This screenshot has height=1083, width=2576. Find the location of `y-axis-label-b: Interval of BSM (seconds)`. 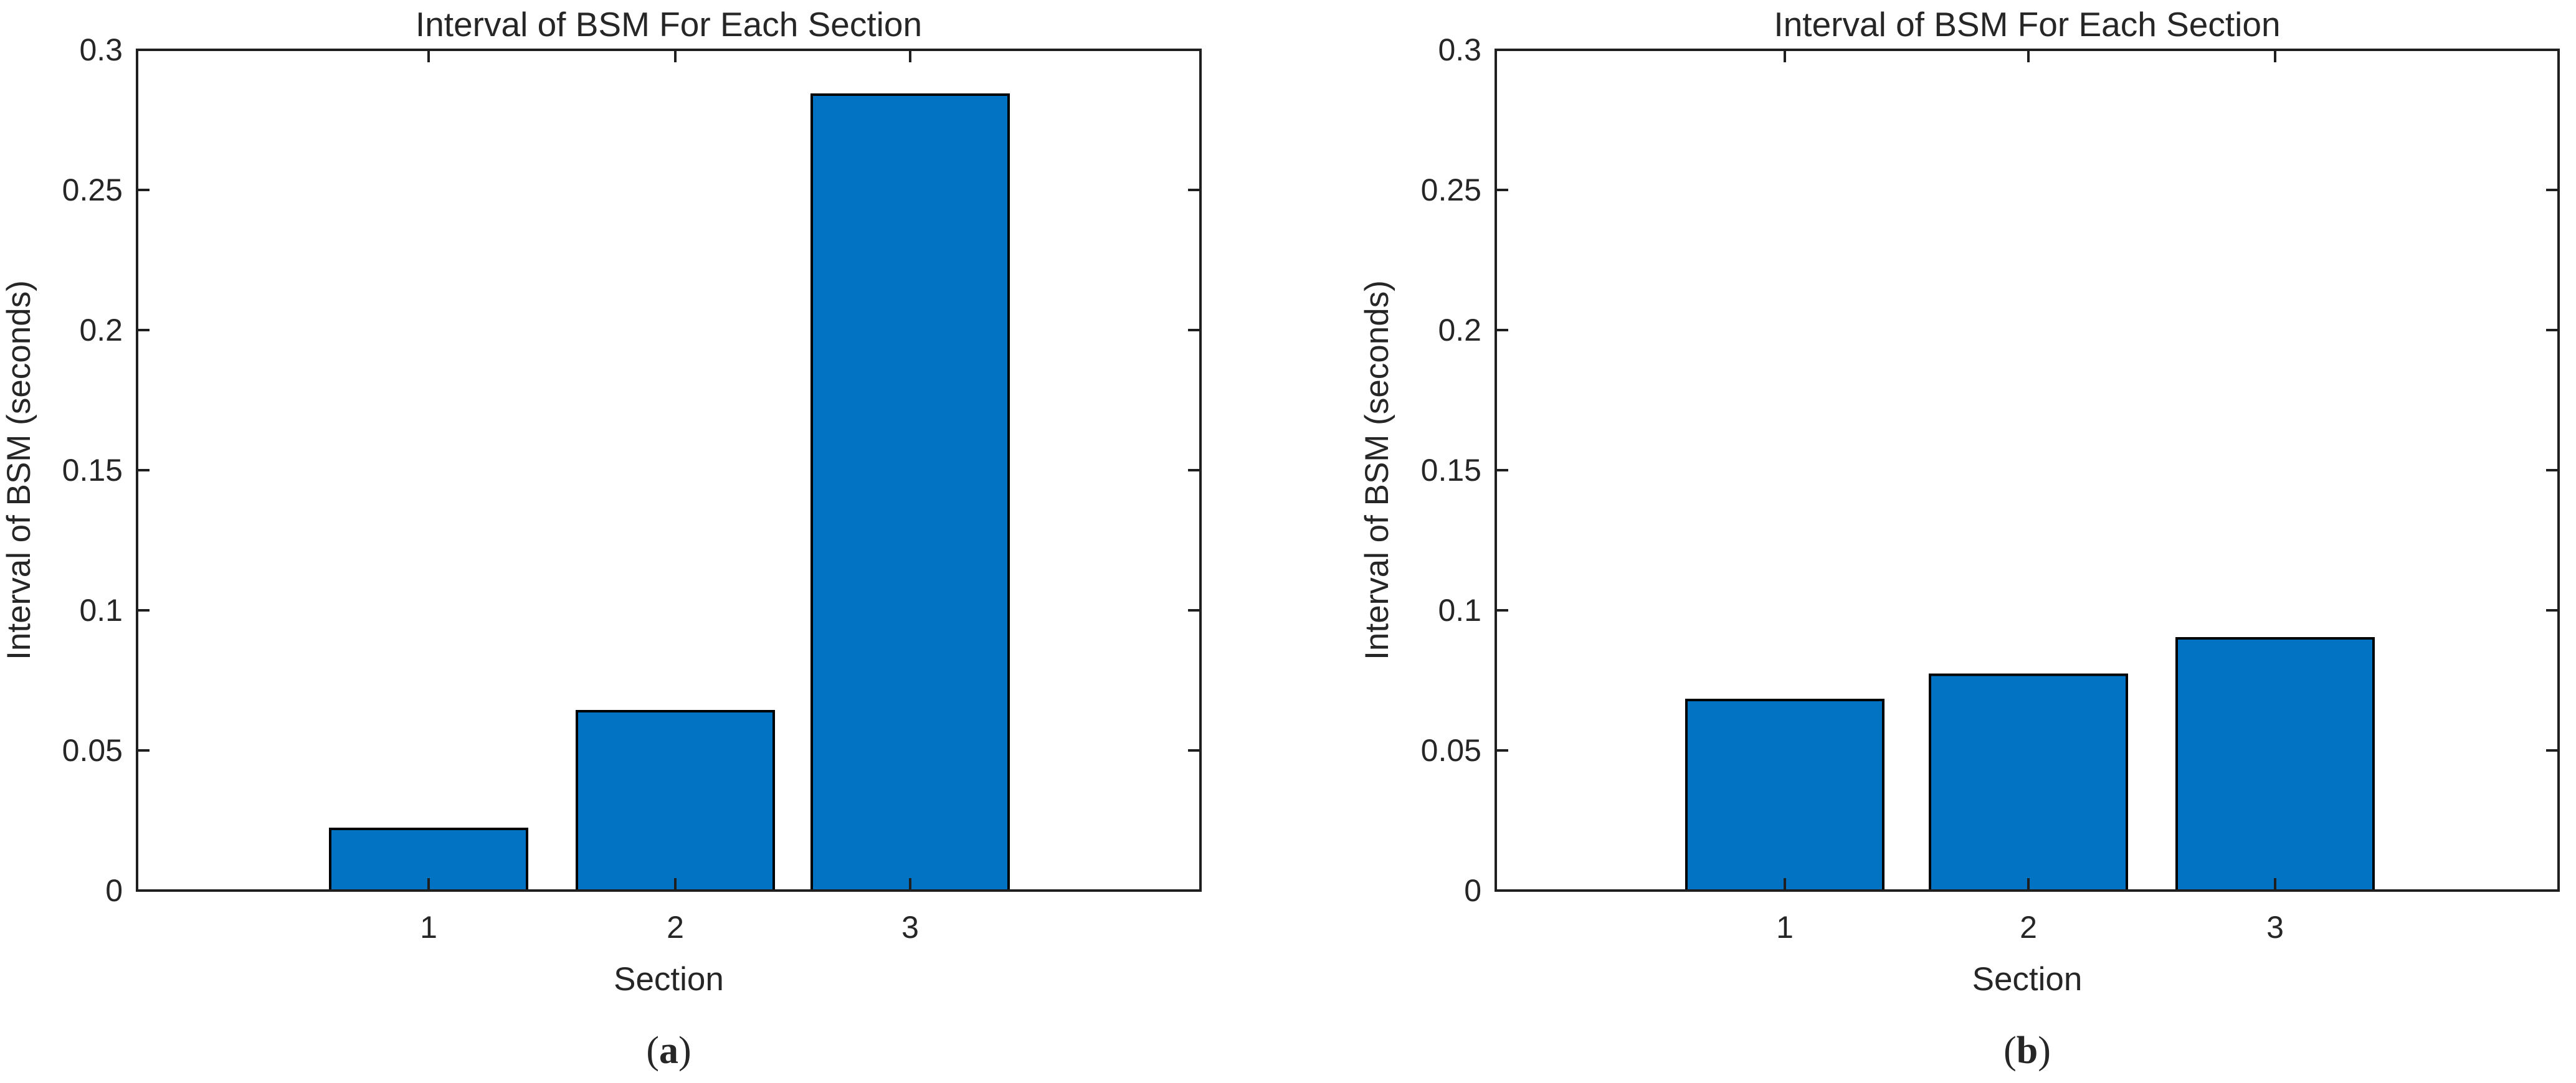

y-axis-label-b: Interval of BSM (seconds) is located at coordinates (1377, 470).